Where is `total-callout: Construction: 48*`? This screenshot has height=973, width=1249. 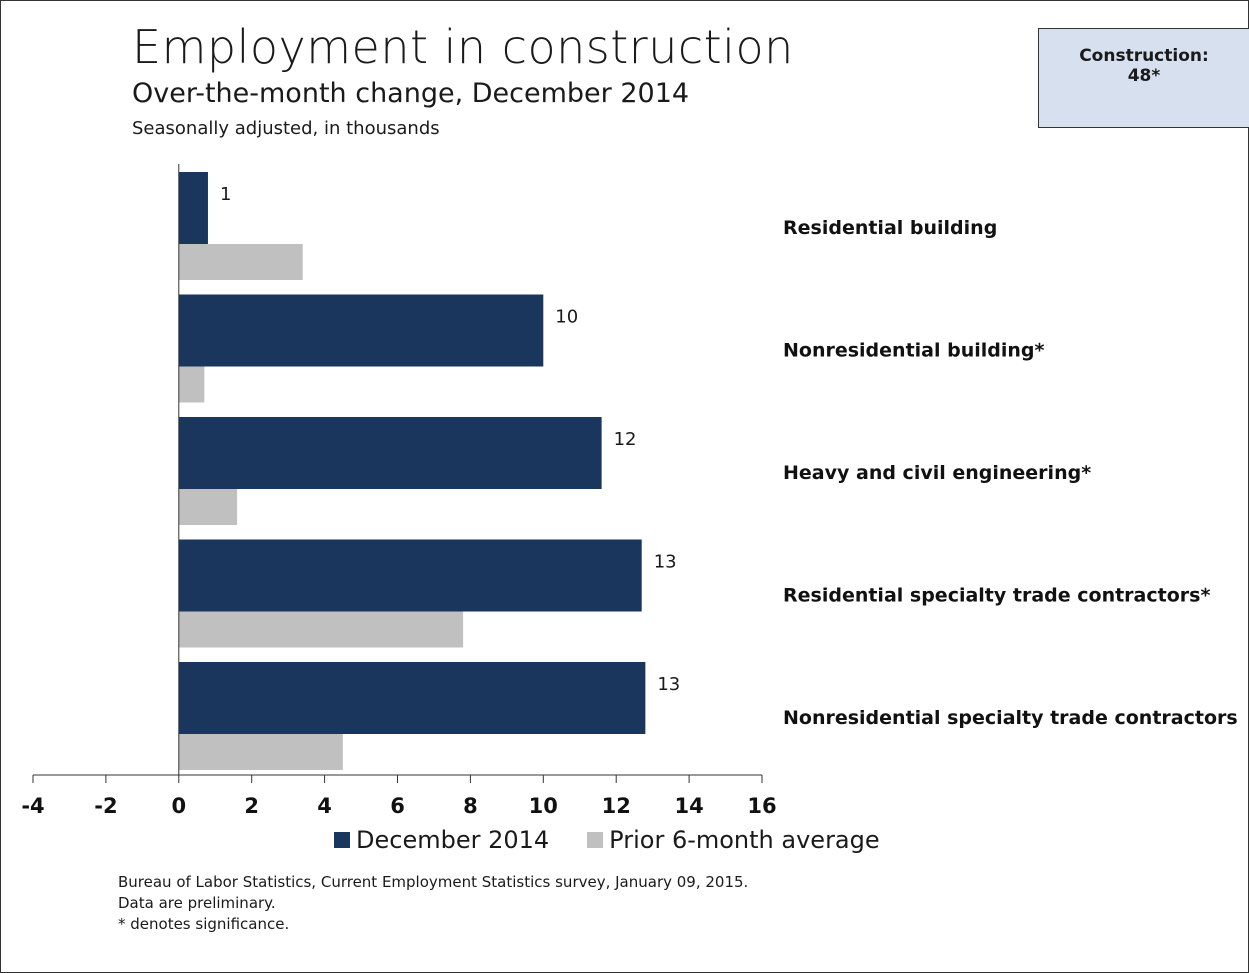 total-callout: Construction: 48* is located at coordinates (1143, 78).